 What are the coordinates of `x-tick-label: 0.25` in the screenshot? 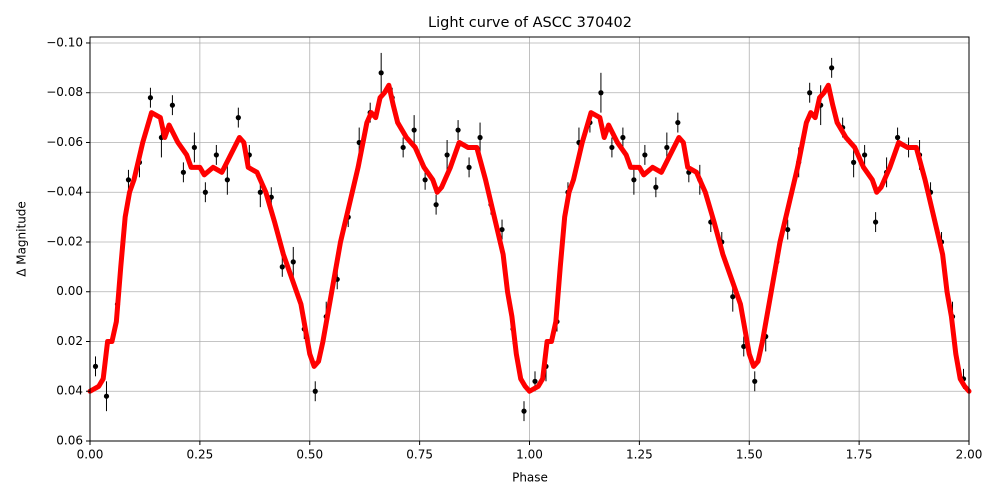 It's located at (200, 455).